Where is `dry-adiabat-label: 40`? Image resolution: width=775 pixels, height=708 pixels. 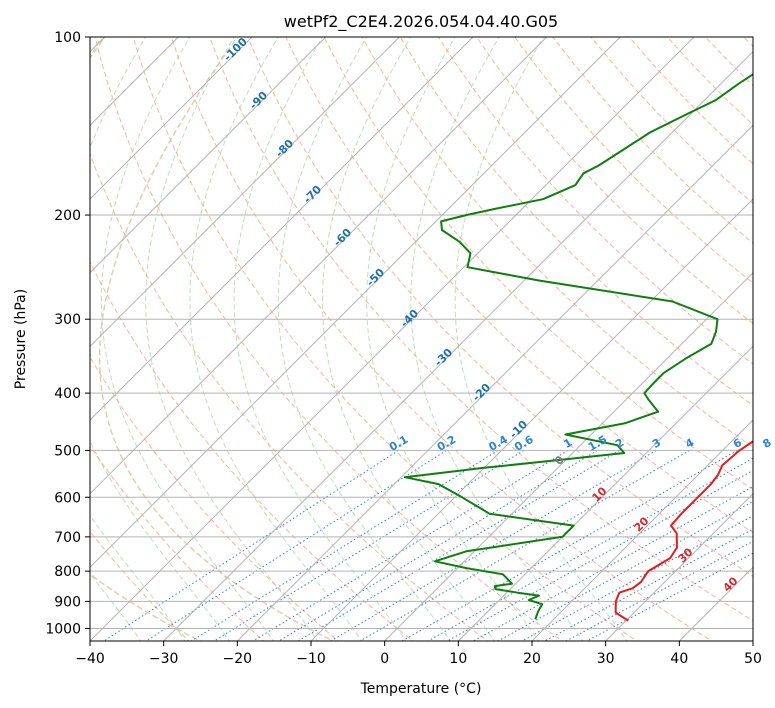 dry-adiabat-label: 40 is located at coordinates (731, 584).